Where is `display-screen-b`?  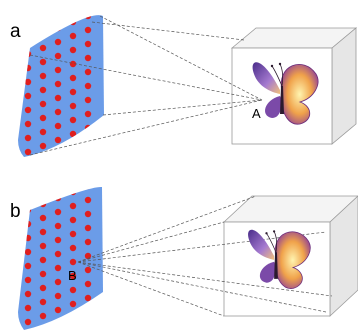
display-screen-b is located at coordinates (60, 258).